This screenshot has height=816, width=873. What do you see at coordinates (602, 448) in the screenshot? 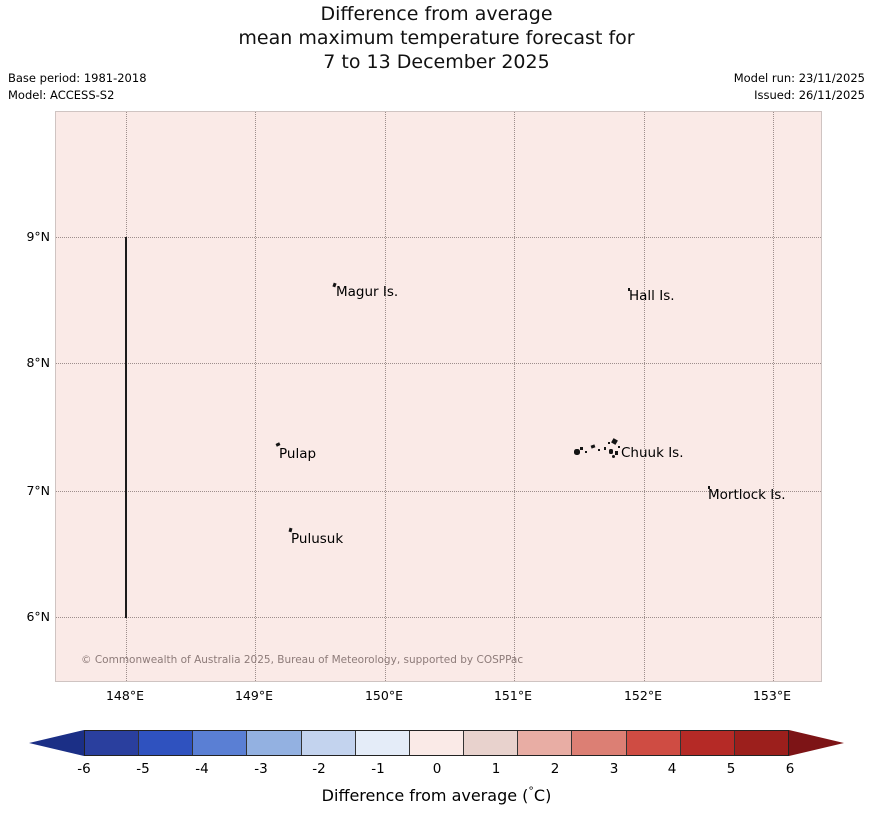
I see `island-group-chuuk` at bounding box center [602, 448].